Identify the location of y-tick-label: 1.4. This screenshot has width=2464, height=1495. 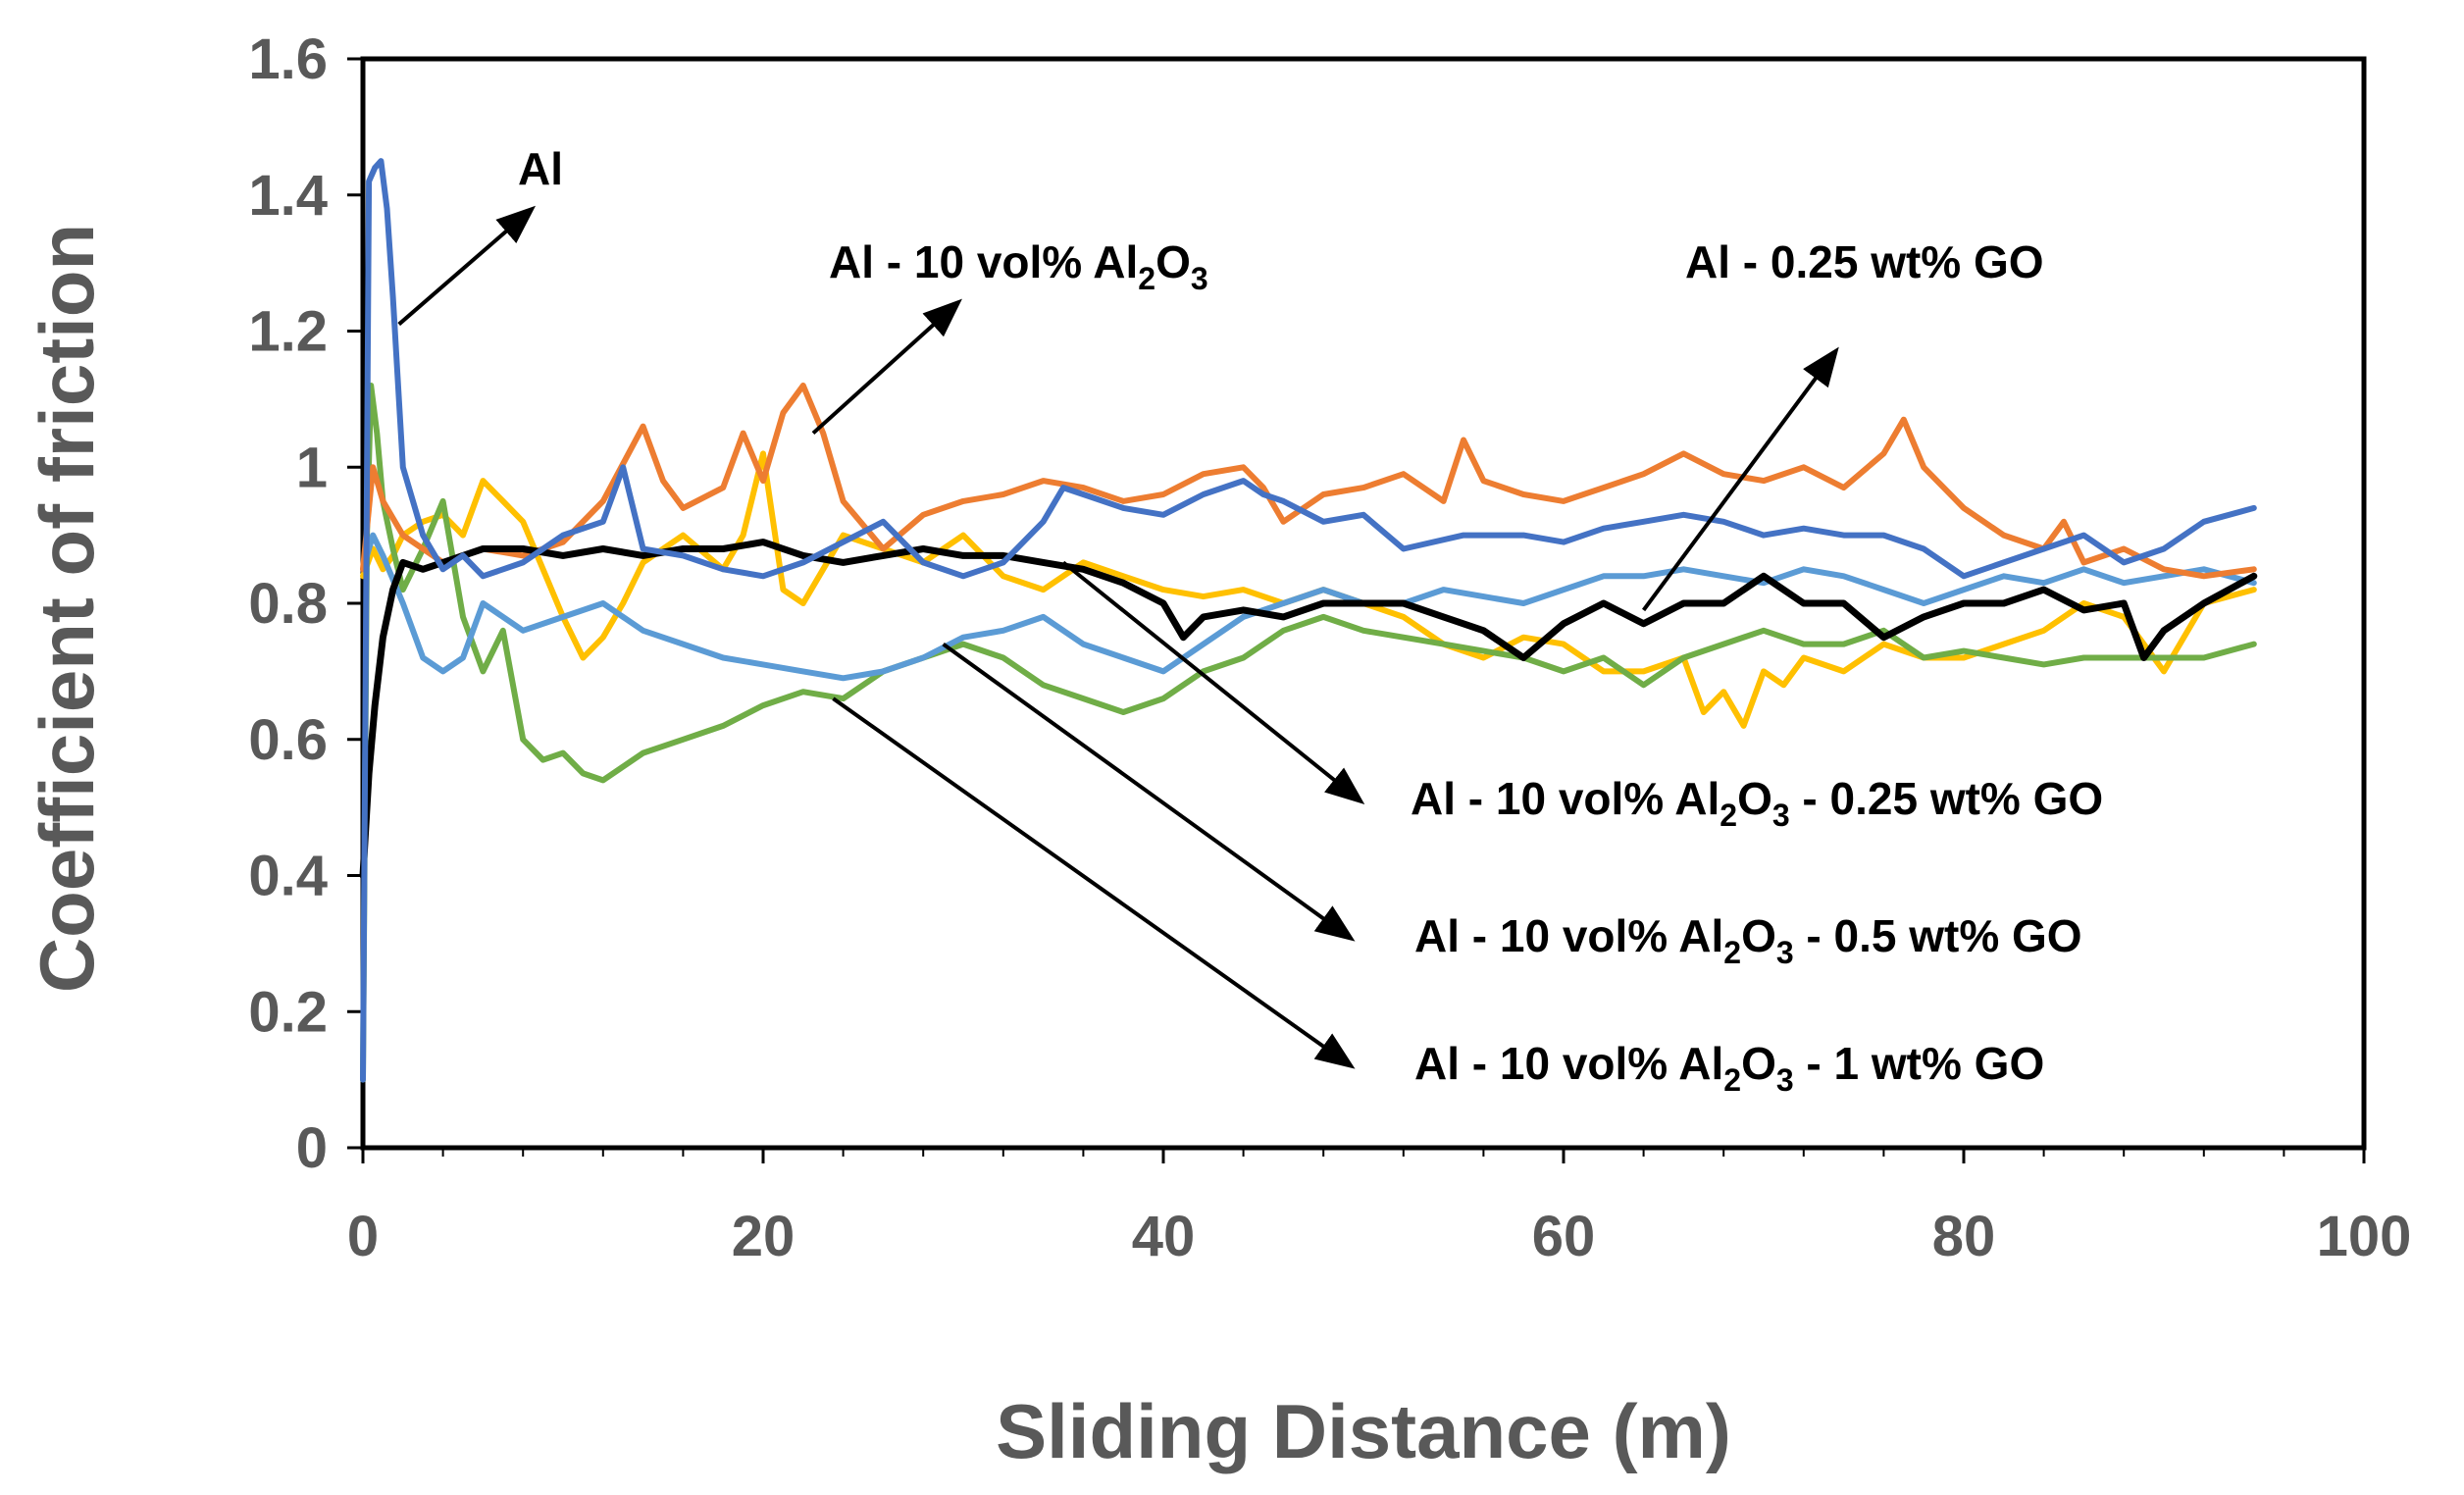
(288, 196).